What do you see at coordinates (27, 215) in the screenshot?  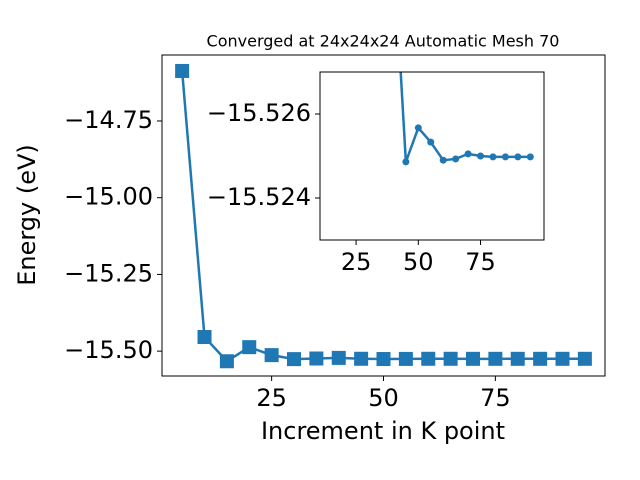 I see `y-axis-label: Energy (eV)` at bounding box center [27, 215].